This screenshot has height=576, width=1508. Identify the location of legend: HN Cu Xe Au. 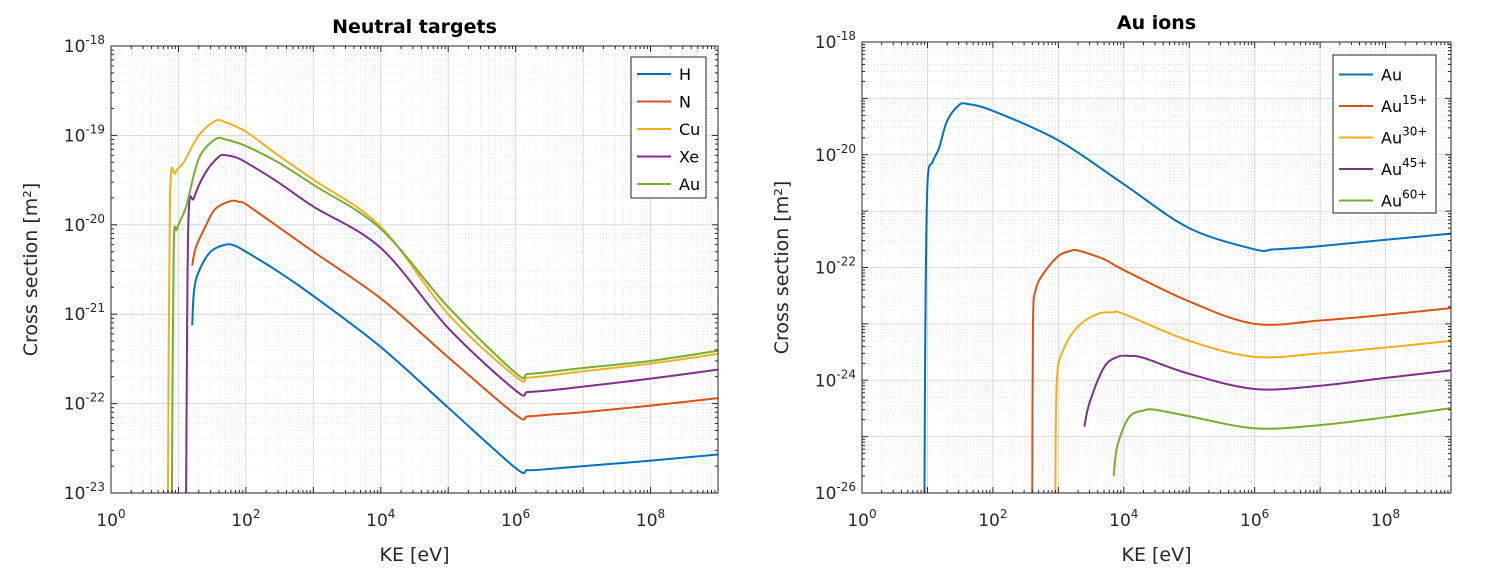
(668, 127).